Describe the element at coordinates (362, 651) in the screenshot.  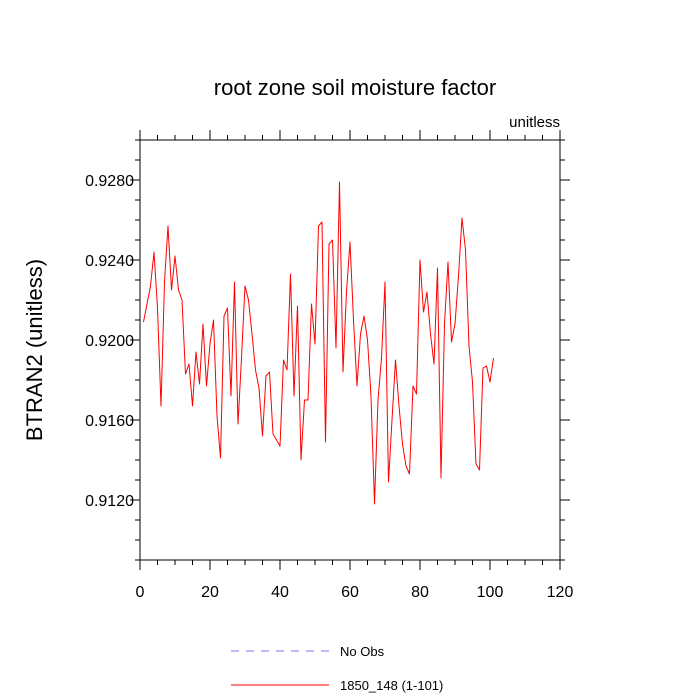
I see `legend-label: No Obs` at that location.